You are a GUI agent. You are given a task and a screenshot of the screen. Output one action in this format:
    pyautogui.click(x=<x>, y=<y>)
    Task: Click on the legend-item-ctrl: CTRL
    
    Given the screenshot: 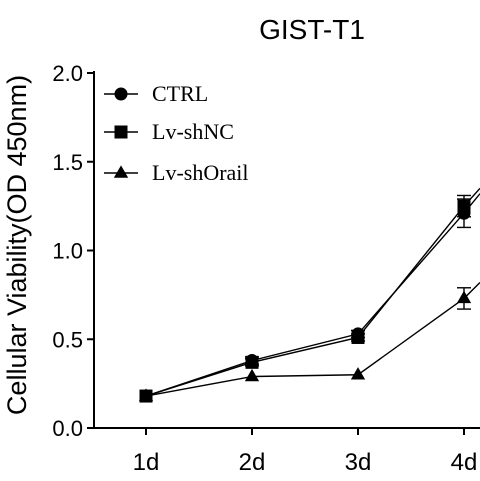 What is the action you would take?
    pyautogui.click(x=156, y=93)
    